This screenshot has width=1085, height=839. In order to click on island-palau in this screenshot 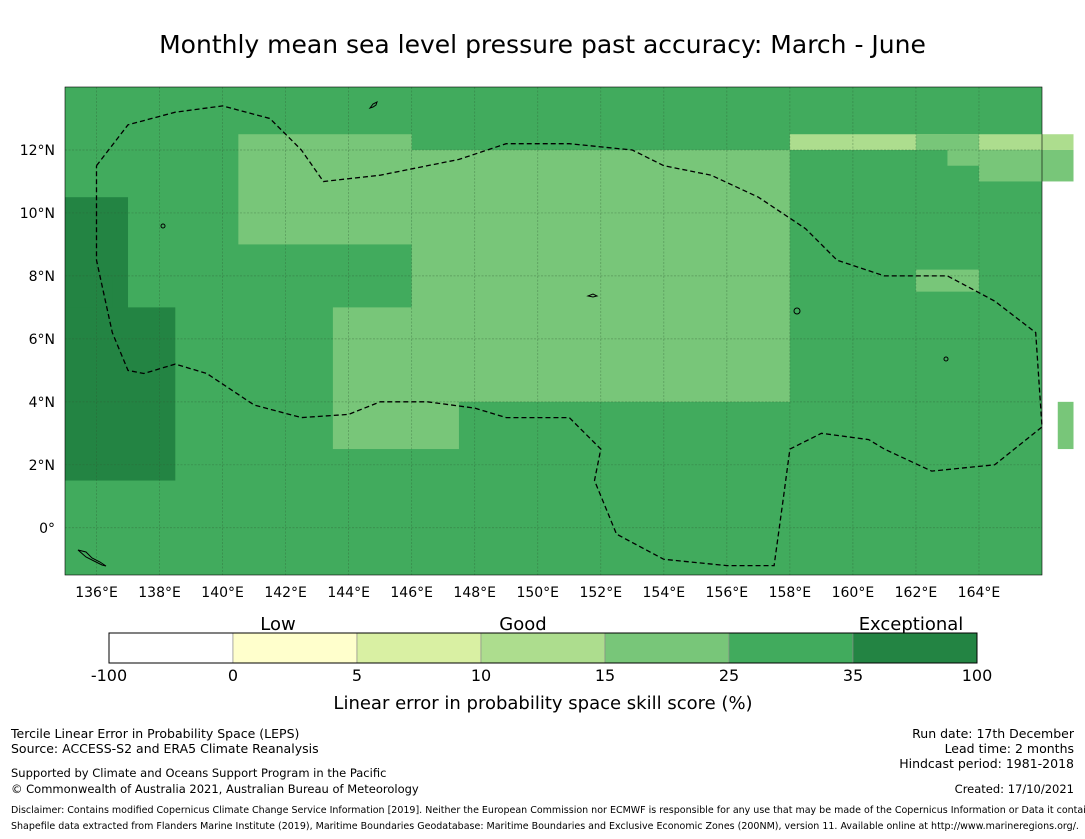, I will do `click(92, 558)`.